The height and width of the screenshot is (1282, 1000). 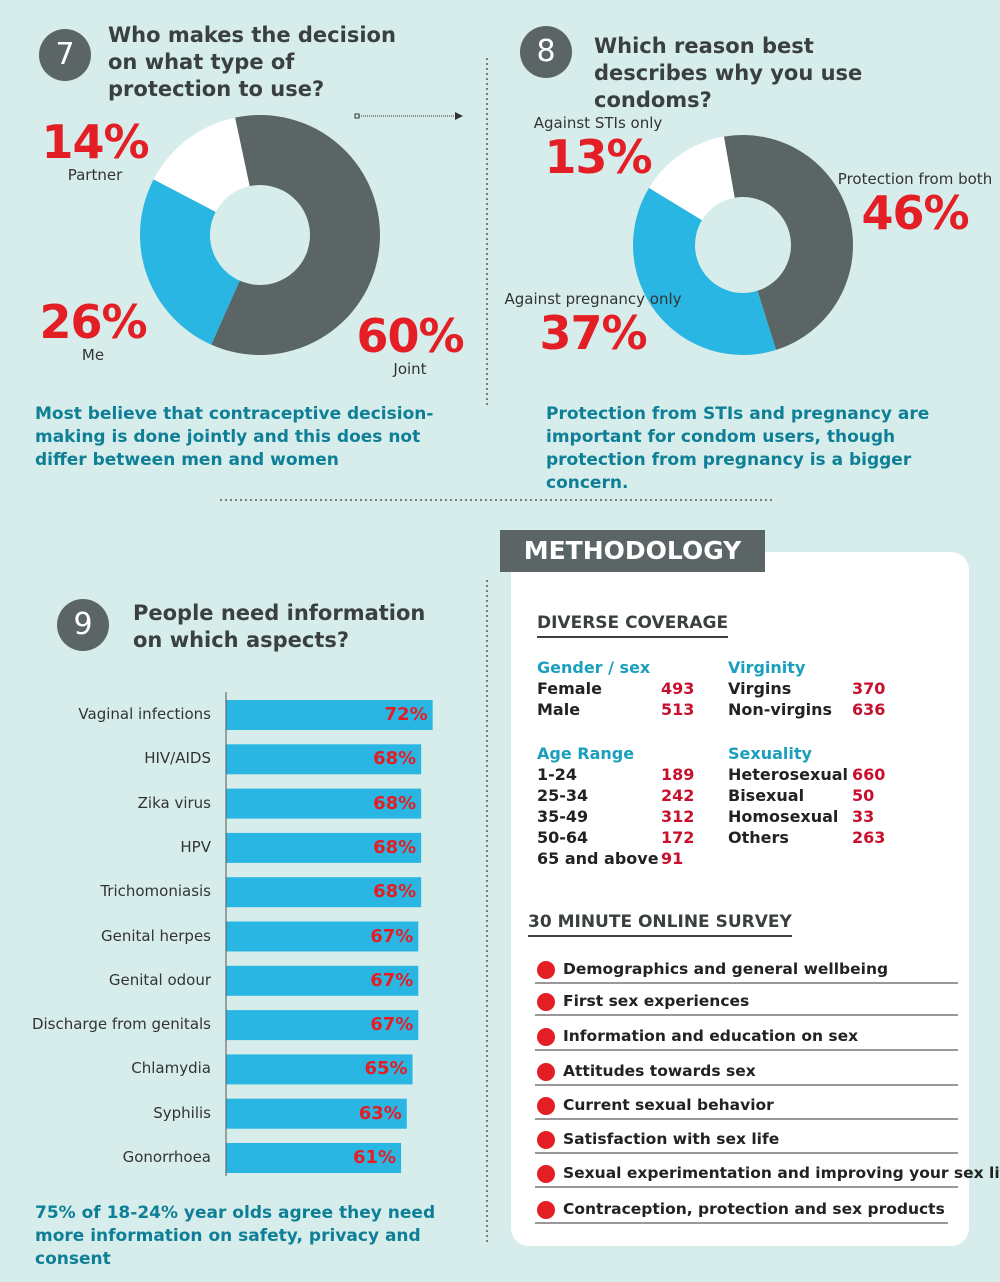 I want to click on methodology-title: METHODOLOGY, so click(x=632, y=550).